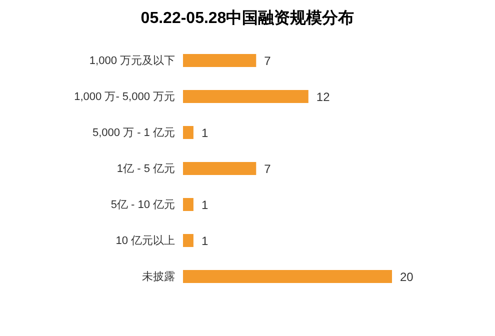 The height and width of the screenshot is (336, 495). Describe the element at coordinates (407, 277) in the screenshot. I see `data-label: 20` at that location.